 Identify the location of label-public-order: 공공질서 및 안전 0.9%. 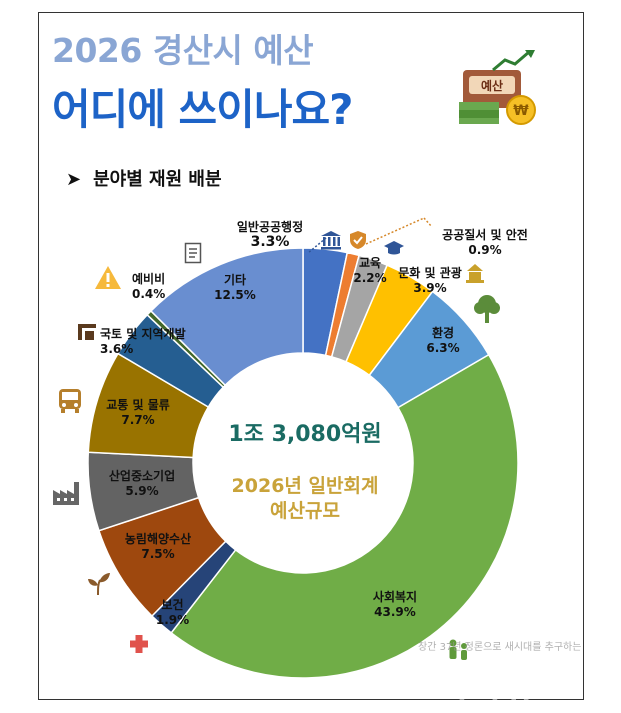
(485, 242).